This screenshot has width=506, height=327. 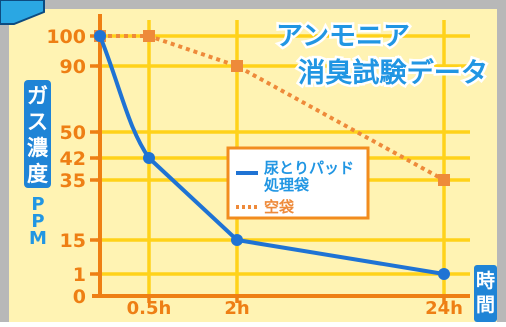 I want to click on corner-tab, so click(x=22, y=12).